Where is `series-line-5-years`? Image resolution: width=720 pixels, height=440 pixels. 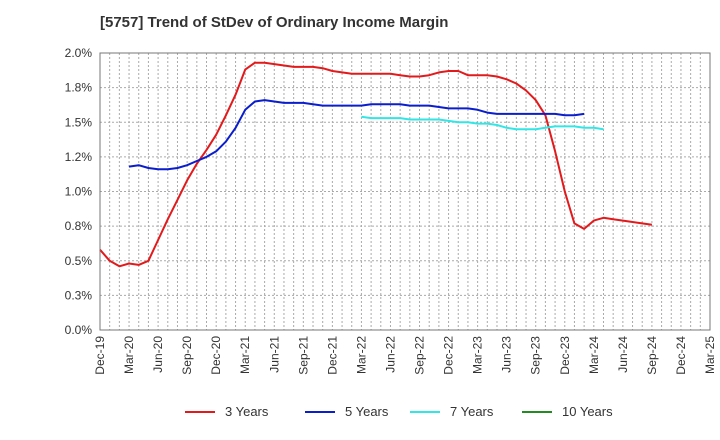 series-line-5-years is located at coordinates (356, 135).